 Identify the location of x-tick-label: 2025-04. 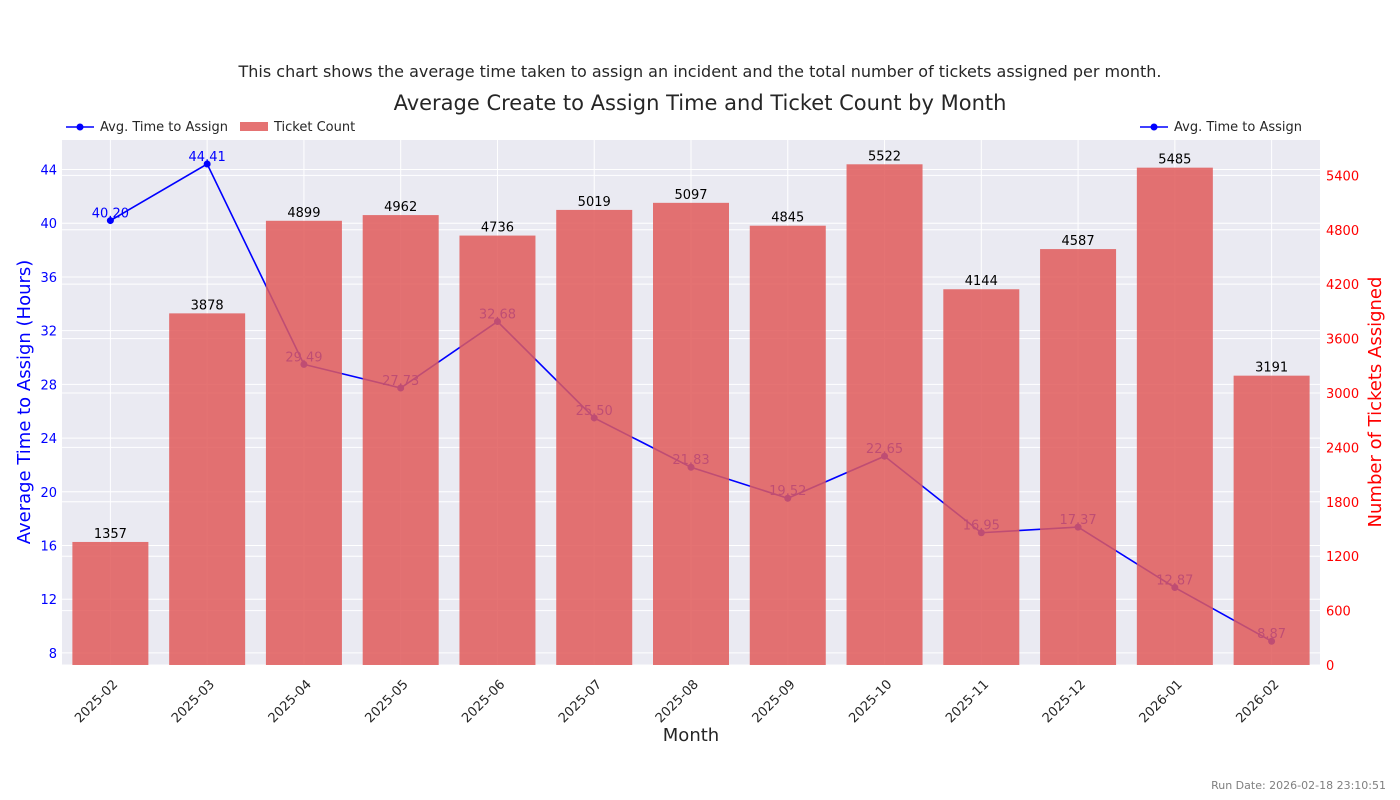
(290, 701).